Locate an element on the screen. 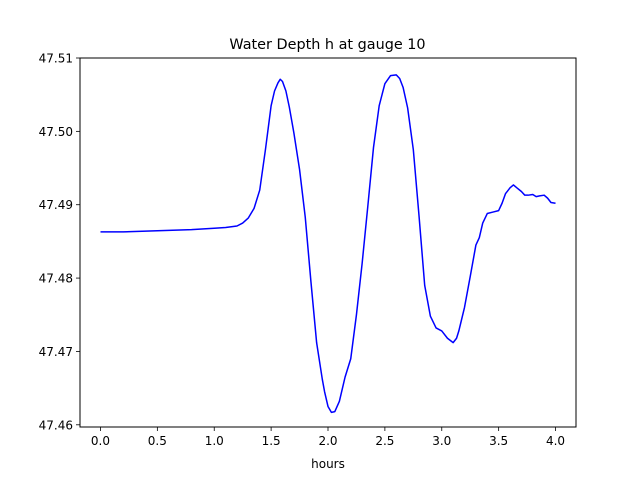  x-tick-label: 3.5 is located at coordinates (498, 441).